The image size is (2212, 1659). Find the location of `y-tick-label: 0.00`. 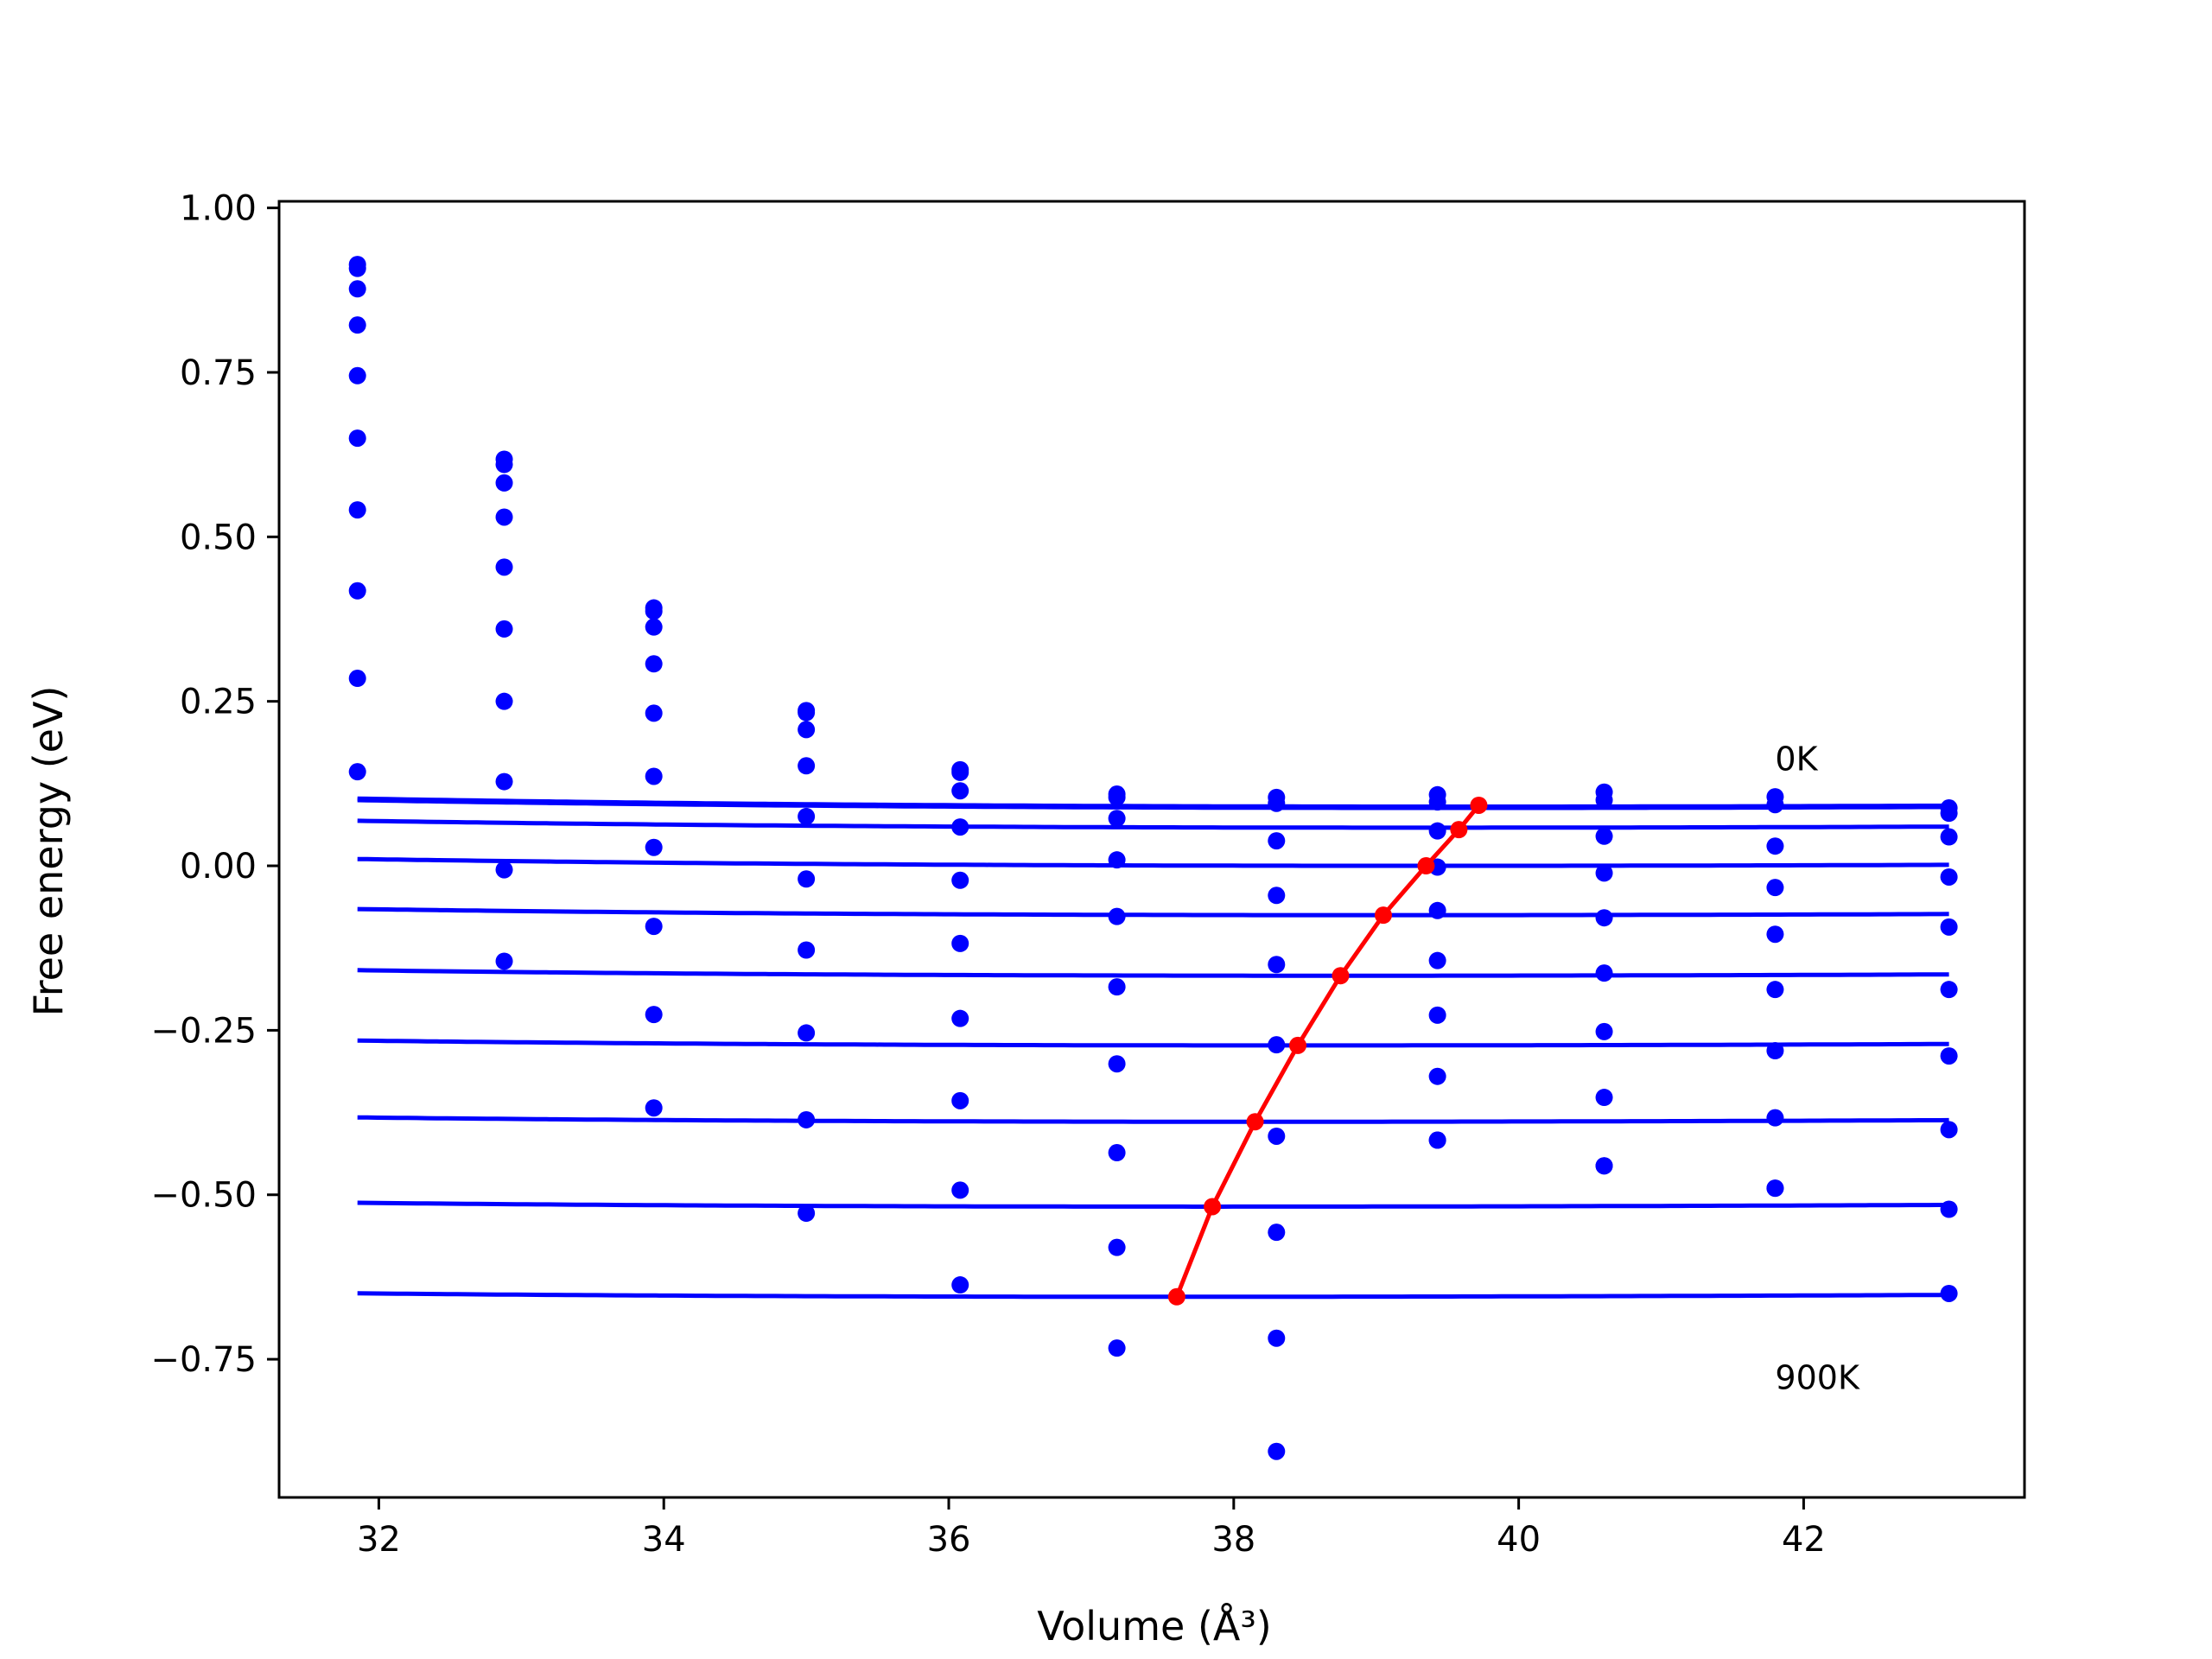

y-tick-label: 0.00 is located at coordinates (218, 867).